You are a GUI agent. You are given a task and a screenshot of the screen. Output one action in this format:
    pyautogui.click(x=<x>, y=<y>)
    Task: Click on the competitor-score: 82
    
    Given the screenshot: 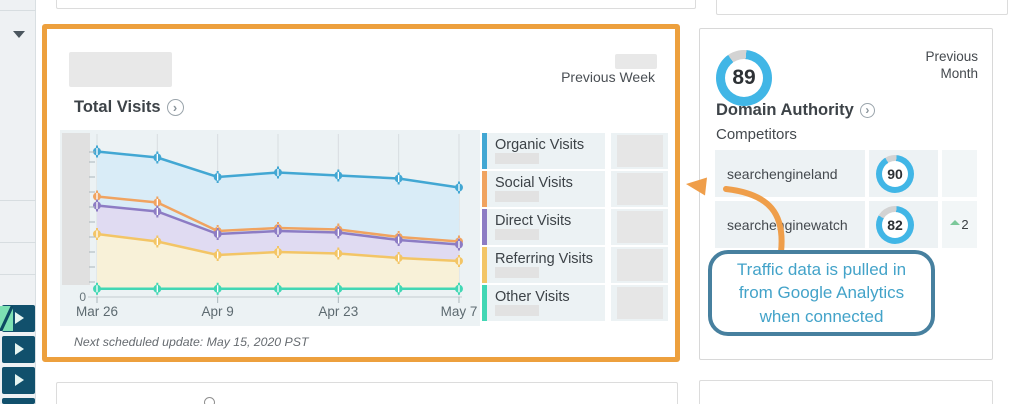 What is the action you would take?
    pyautogui.click(x=895, y=225)
    